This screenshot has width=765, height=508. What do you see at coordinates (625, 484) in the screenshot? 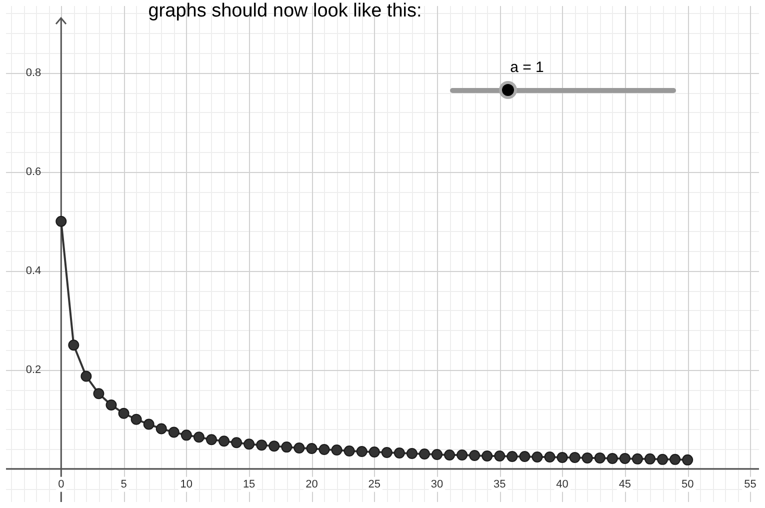
I see `x-tick-label: 45` at bounding box center [625, 484].